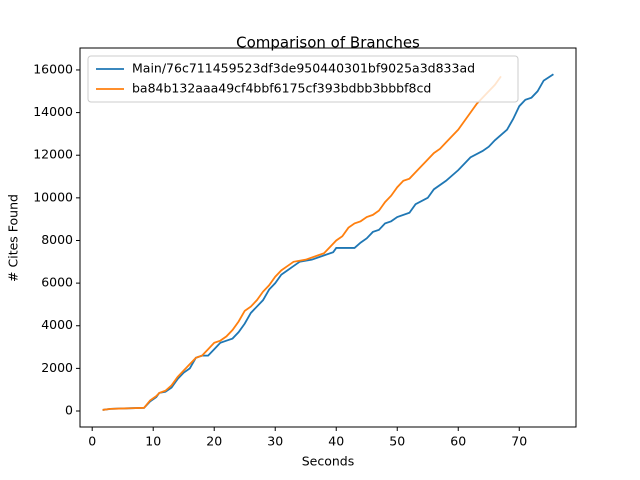 This screenshot has height=480, width=640. I want to click on legend-box, so click(303, 79).